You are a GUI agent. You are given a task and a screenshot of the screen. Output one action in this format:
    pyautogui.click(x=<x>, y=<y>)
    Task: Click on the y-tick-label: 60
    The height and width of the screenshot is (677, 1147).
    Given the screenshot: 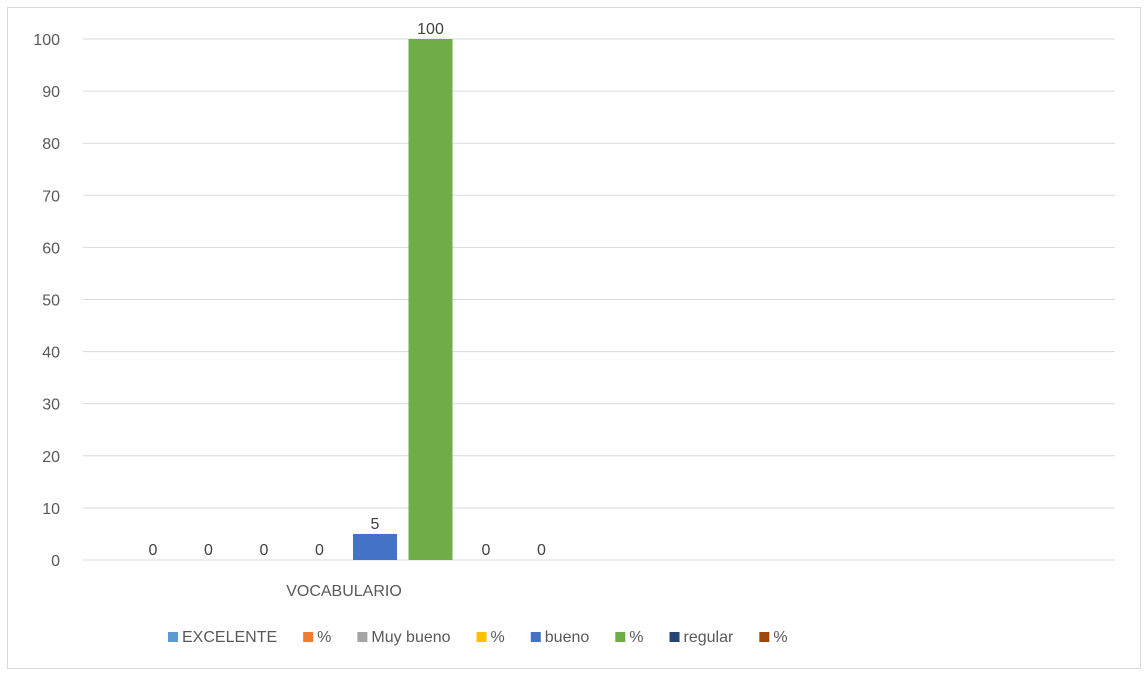 What is the action you would take?
    pyautogui.click(x=51, y=248)
    